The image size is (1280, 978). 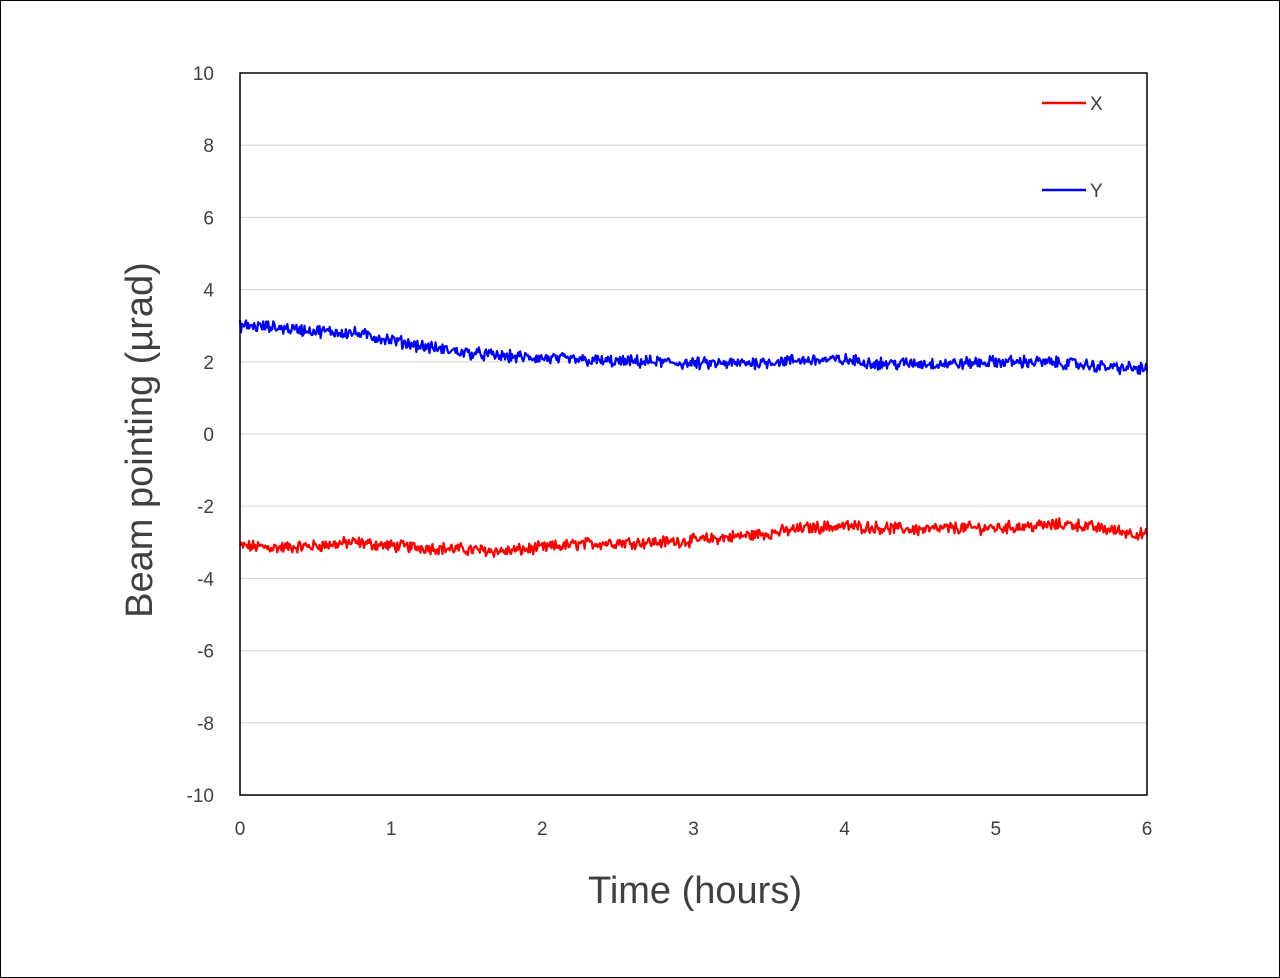 I want to click on x-axis-title: Time (hours), so click(x=695, y=891).